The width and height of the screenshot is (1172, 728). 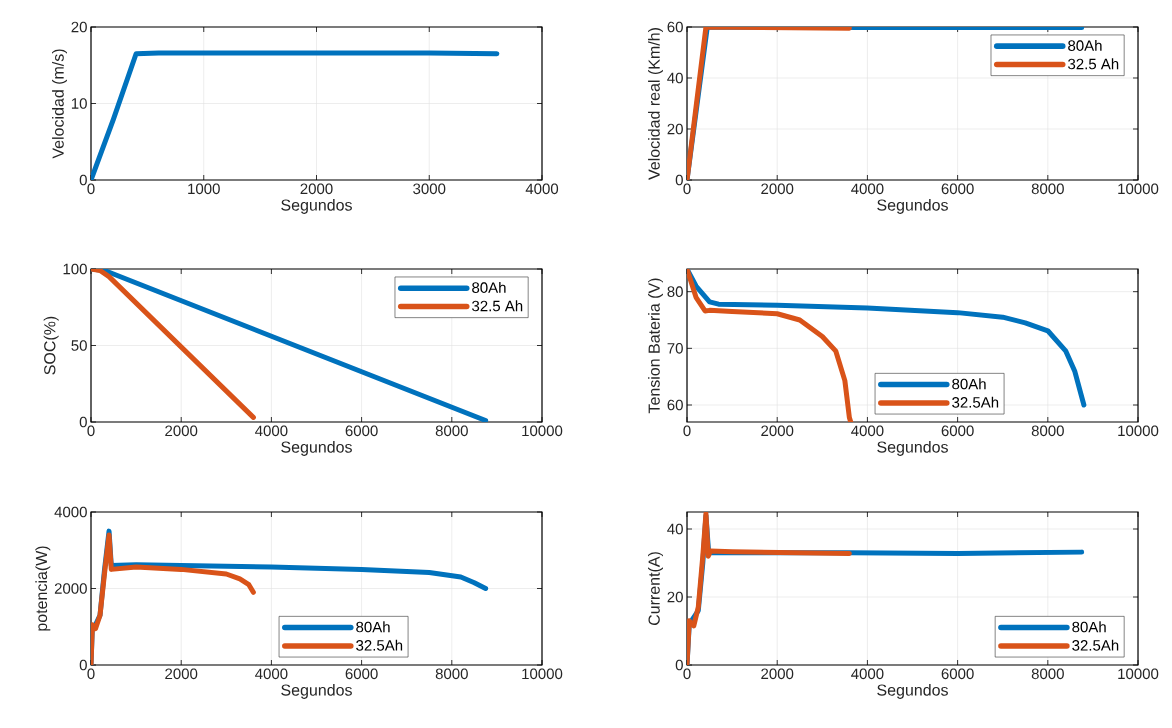 What do you see at coordinates (79, 103) in the screenshot?
I see `y-tick-label: 10` at bounding box center [79, 103].